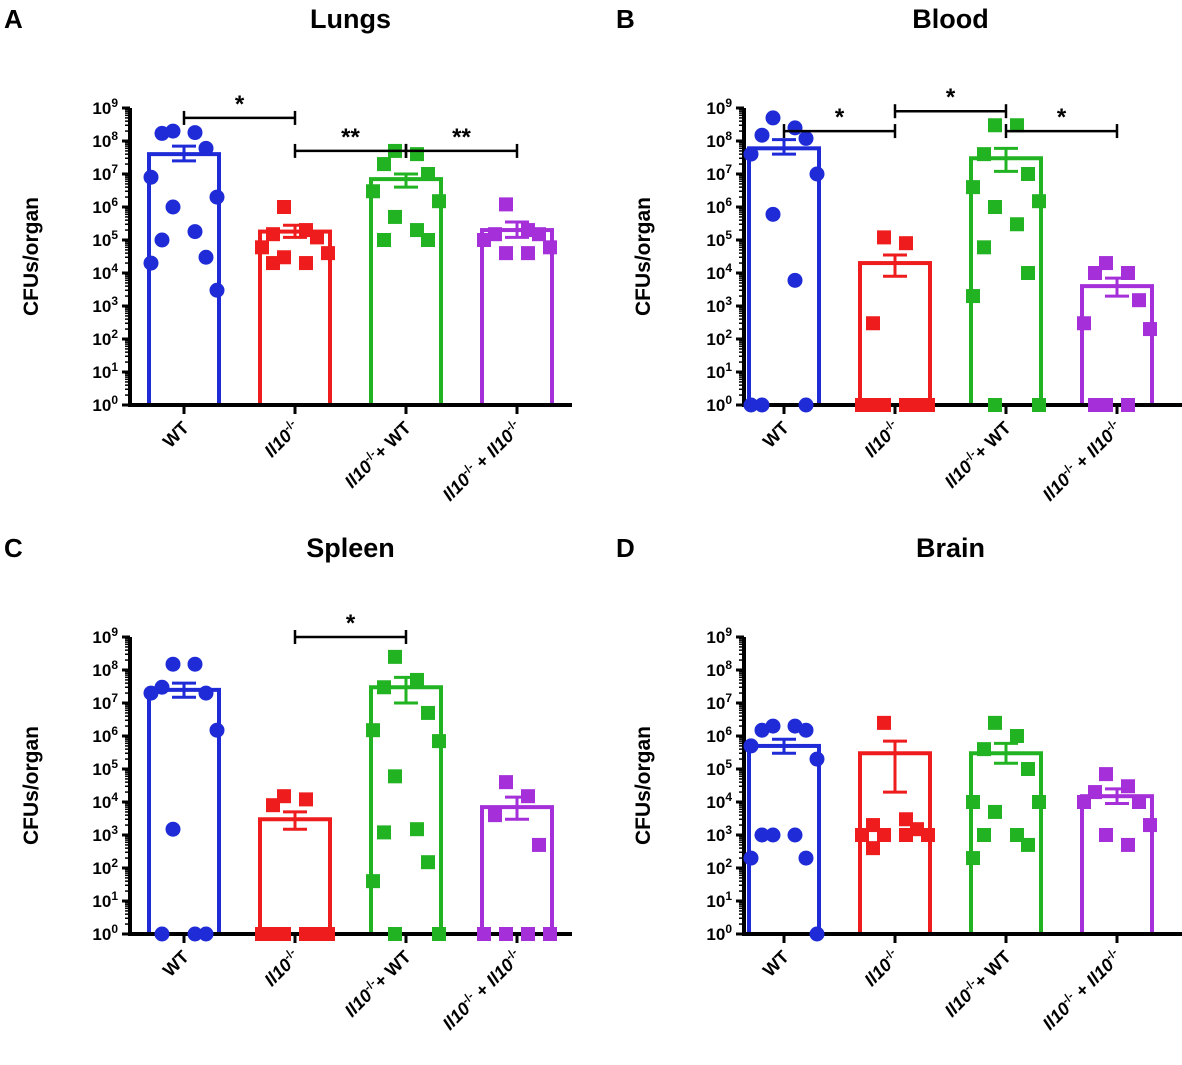  I want to click on chart-title: Blood, so click(950, 19).